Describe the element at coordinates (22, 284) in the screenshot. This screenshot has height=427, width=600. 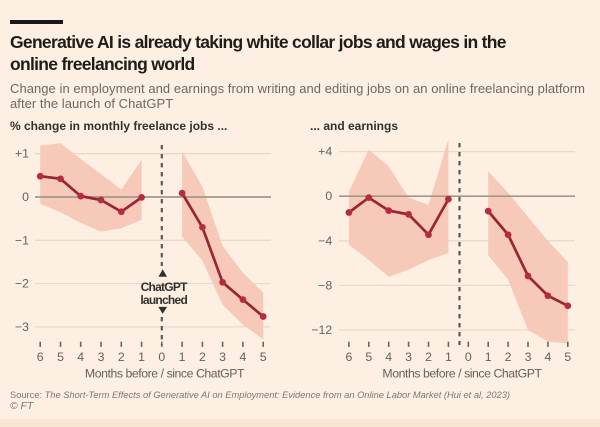
I see `svg-text: −2` at that location.